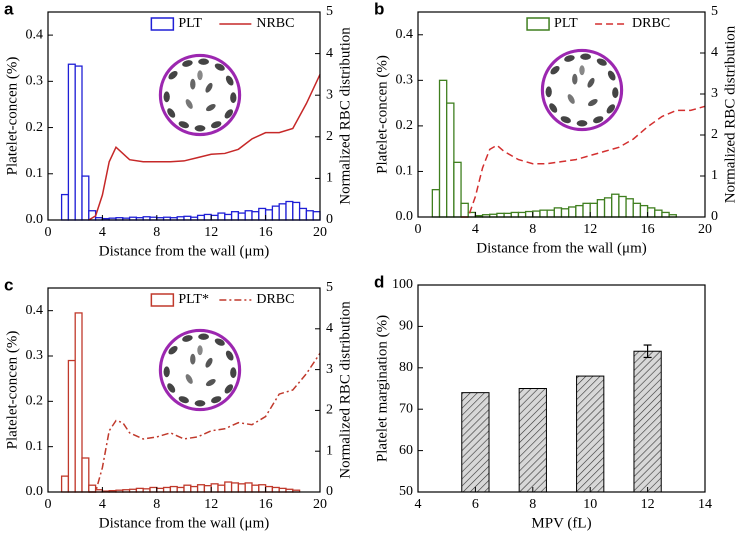  Describe the element at coordinates (590, 504) in the screenshot. I see `x-tick-label: 10` at that location.